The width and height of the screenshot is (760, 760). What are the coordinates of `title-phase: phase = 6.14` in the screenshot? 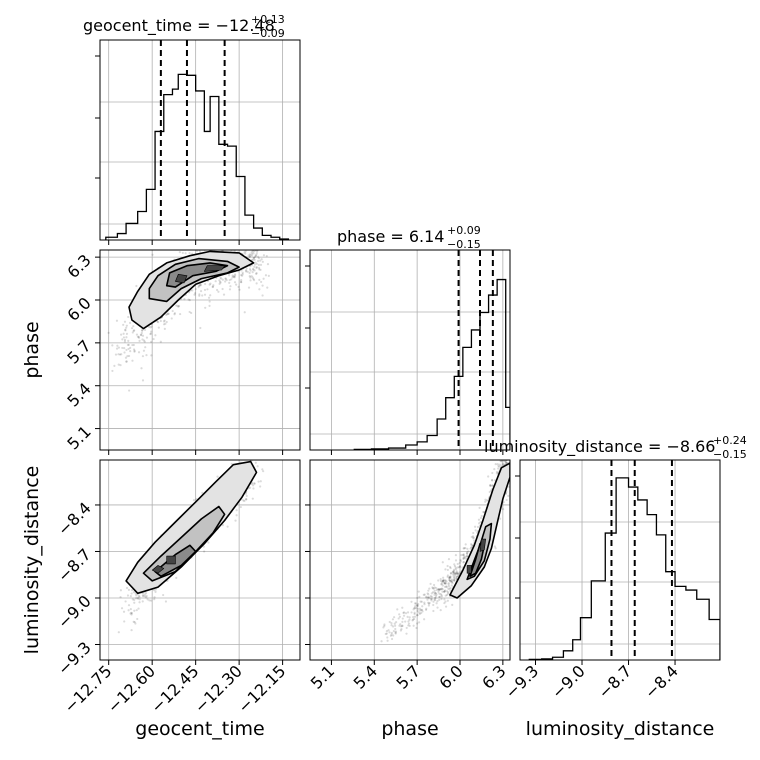 It's located at (390, 236).